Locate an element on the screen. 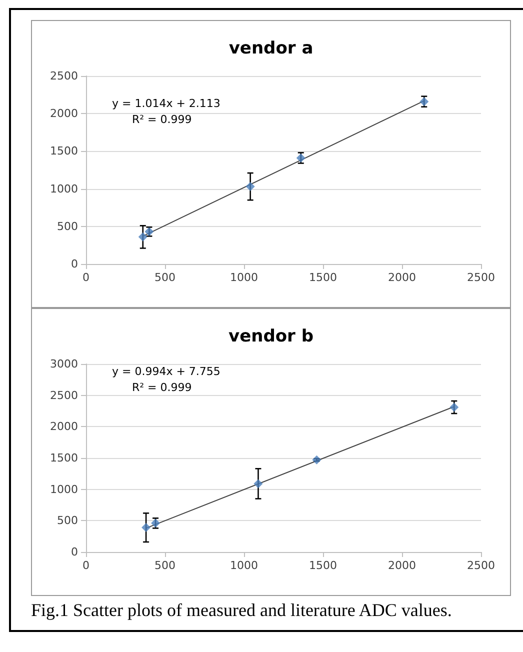 This screenshot has width=523, height=652. chart-title: vendor b is located at coordinates (271, 336).